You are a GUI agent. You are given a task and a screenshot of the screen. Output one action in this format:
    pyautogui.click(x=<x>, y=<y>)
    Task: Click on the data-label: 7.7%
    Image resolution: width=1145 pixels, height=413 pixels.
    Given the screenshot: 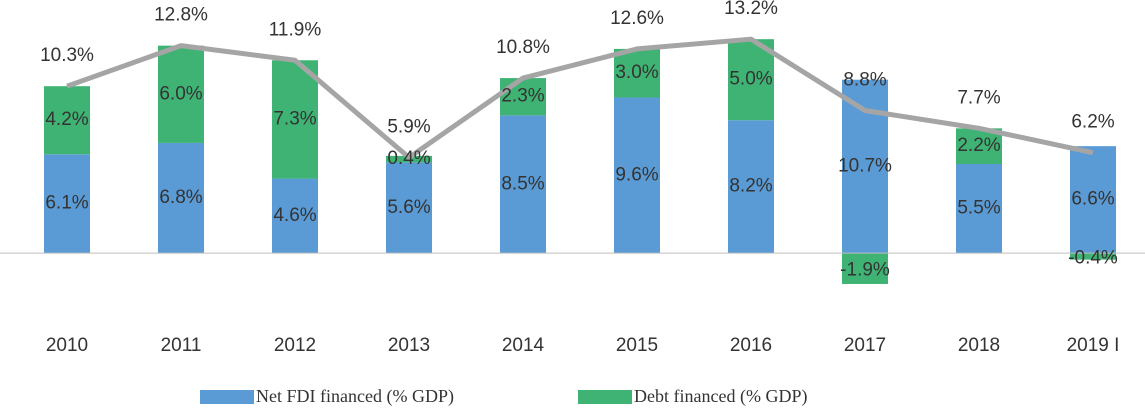 What is the action you would take?
    pyautogui.click(x=978, y=97)
    